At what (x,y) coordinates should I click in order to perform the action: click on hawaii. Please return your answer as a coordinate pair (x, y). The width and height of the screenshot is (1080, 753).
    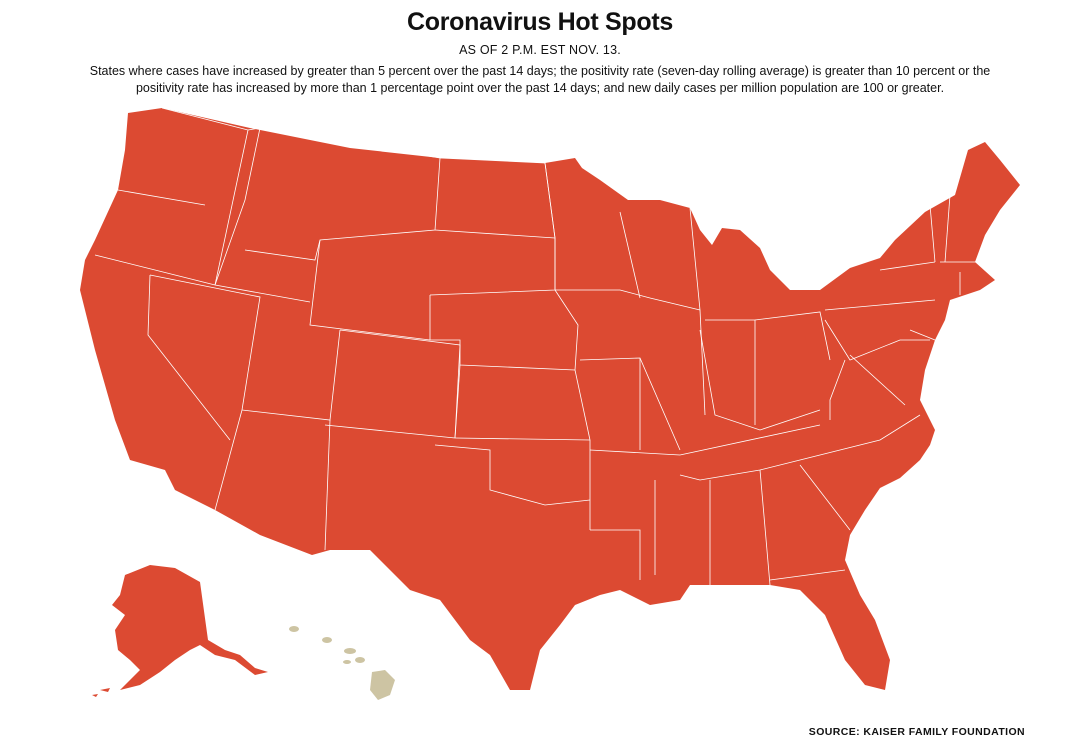
    Looking at the image, I should click on (342, 663).